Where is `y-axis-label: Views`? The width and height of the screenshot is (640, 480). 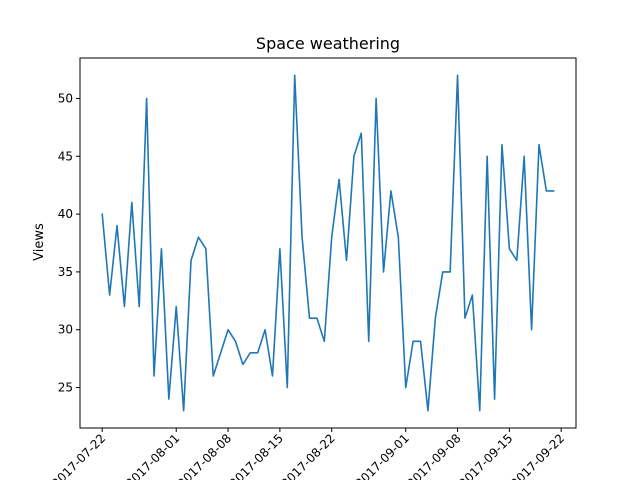
y-axis-label: Views is located at coordinates (39, 242).